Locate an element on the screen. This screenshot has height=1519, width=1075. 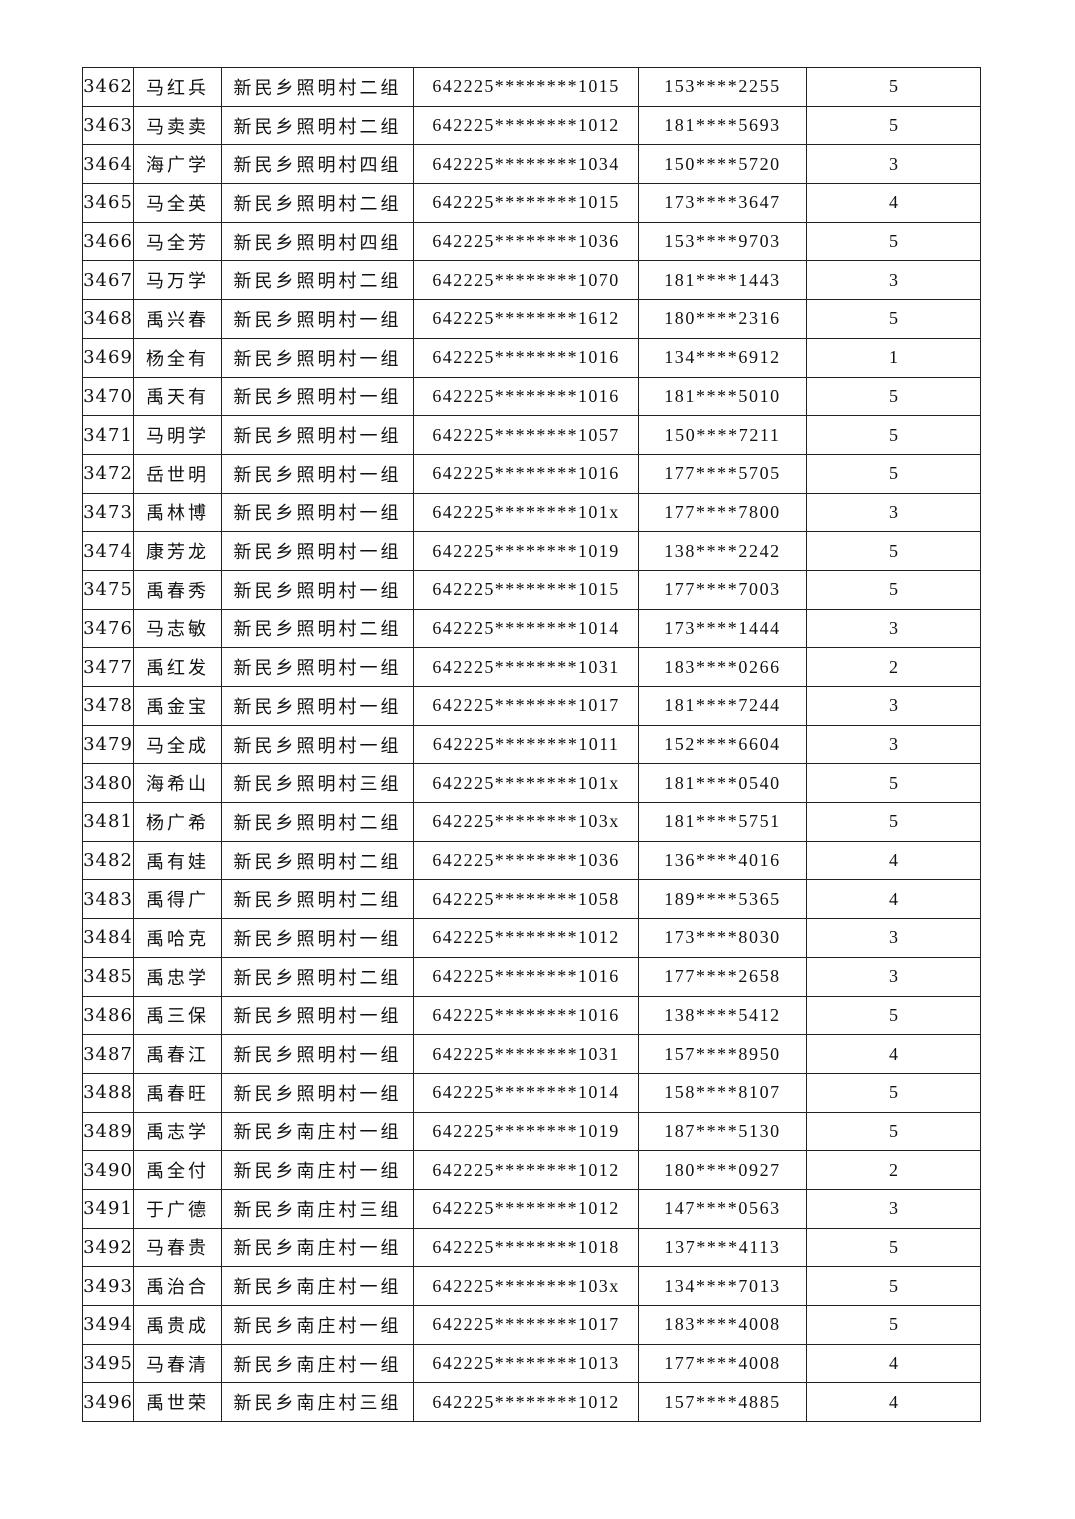
phone-cell: 181****7244 is located at coordinates (722, 706).